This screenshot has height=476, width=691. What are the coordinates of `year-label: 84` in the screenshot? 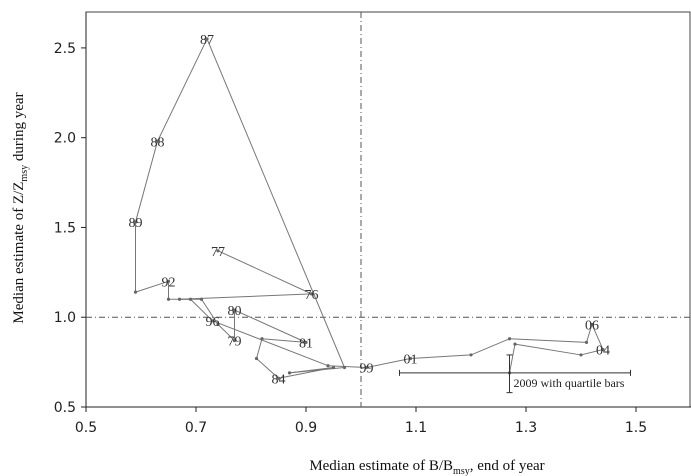 It's located at (279, 379).